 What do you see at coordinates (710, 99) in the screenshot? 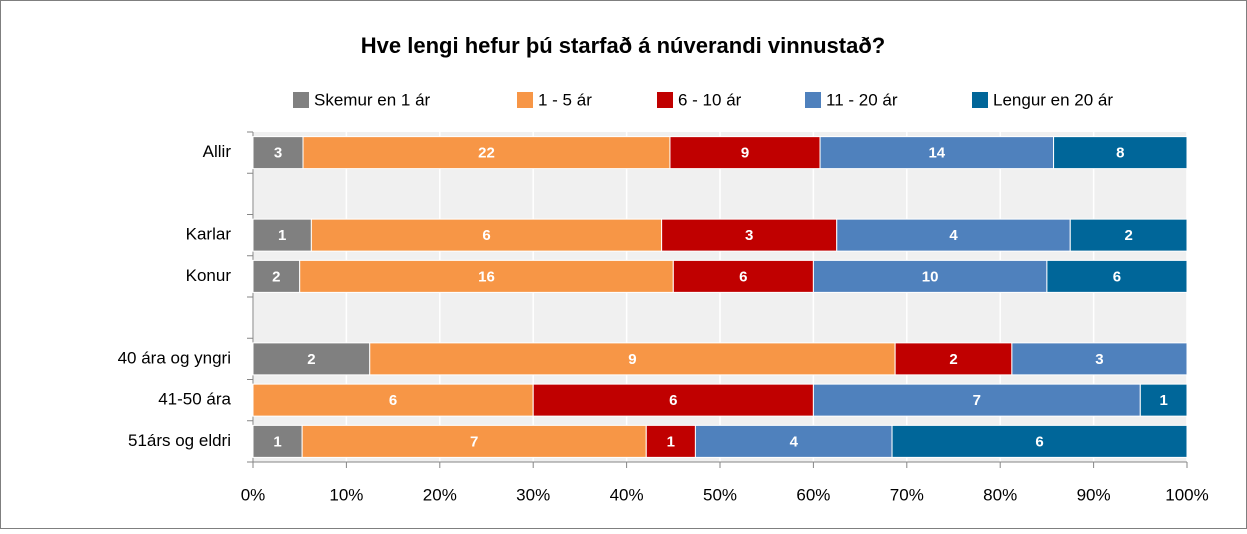
I see `legend-label: 6 - 10 ár` at bounding box center [710, 99].